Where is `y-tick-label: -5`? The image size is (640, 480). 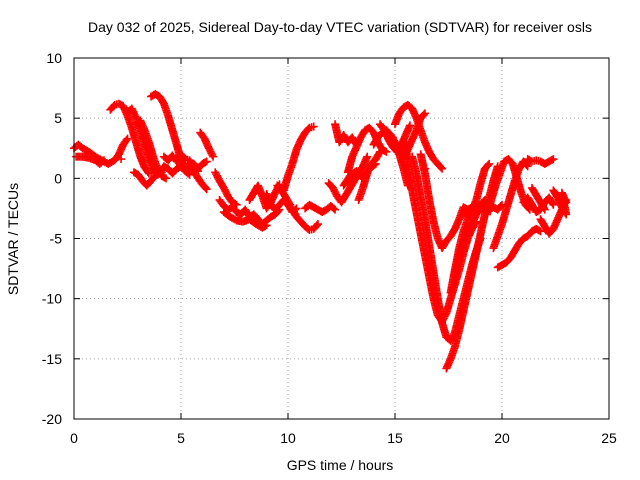
y-tick-label: -5 is located at coordinates (56, 239).